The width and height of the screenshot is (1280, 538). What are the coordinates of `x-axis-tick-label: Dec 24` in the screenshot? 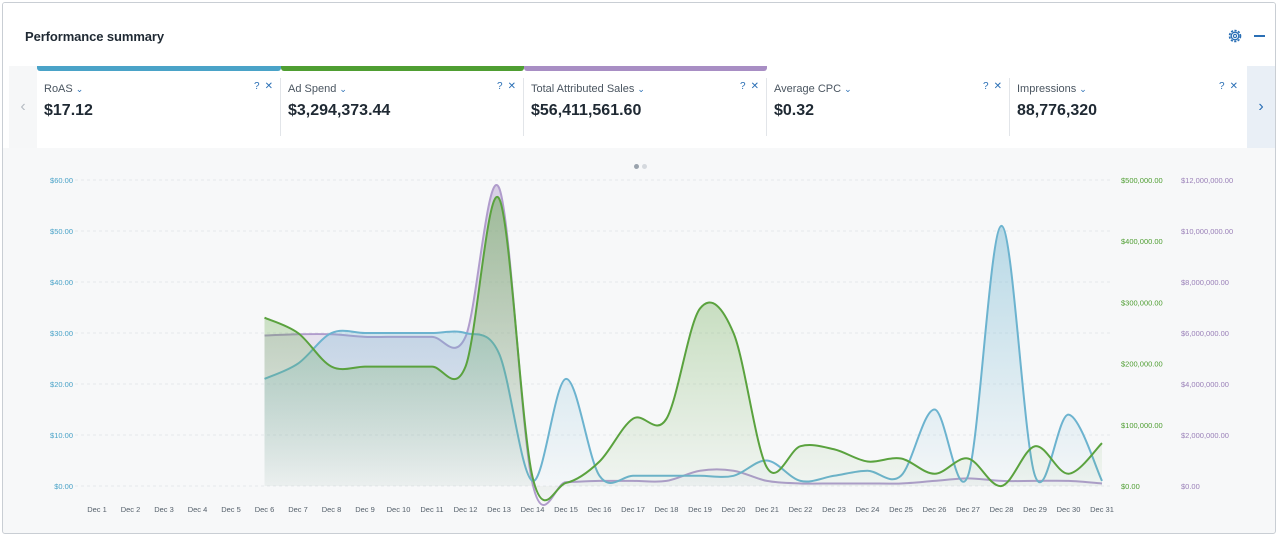 It's located at (868, 509).